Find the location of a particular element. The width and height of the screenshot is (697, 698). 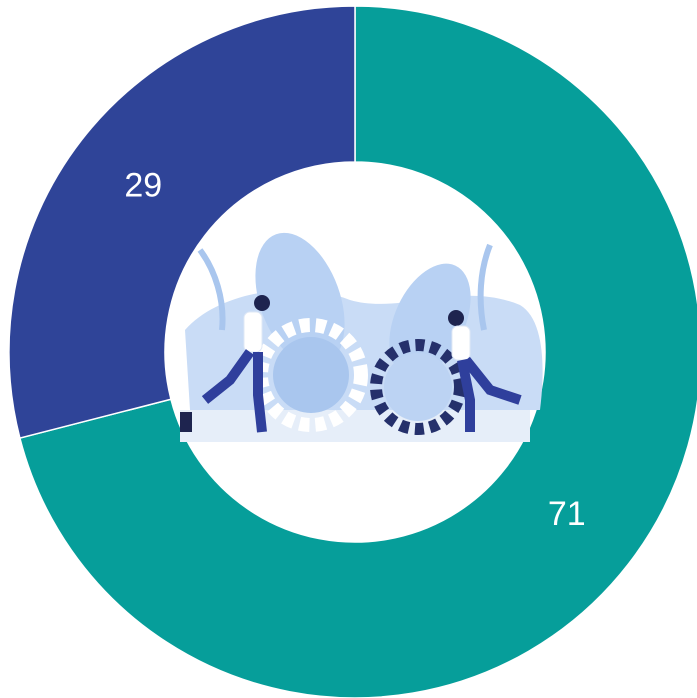

ground is located at coordinates (355, 426).